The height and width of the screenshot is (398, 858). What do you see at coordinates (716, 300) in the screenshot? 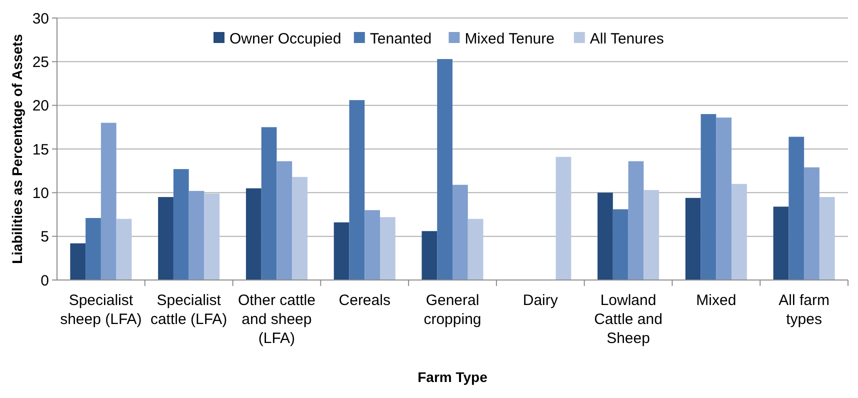
I see `x-tick-label: Mixed` at bounding box center [716, 300].